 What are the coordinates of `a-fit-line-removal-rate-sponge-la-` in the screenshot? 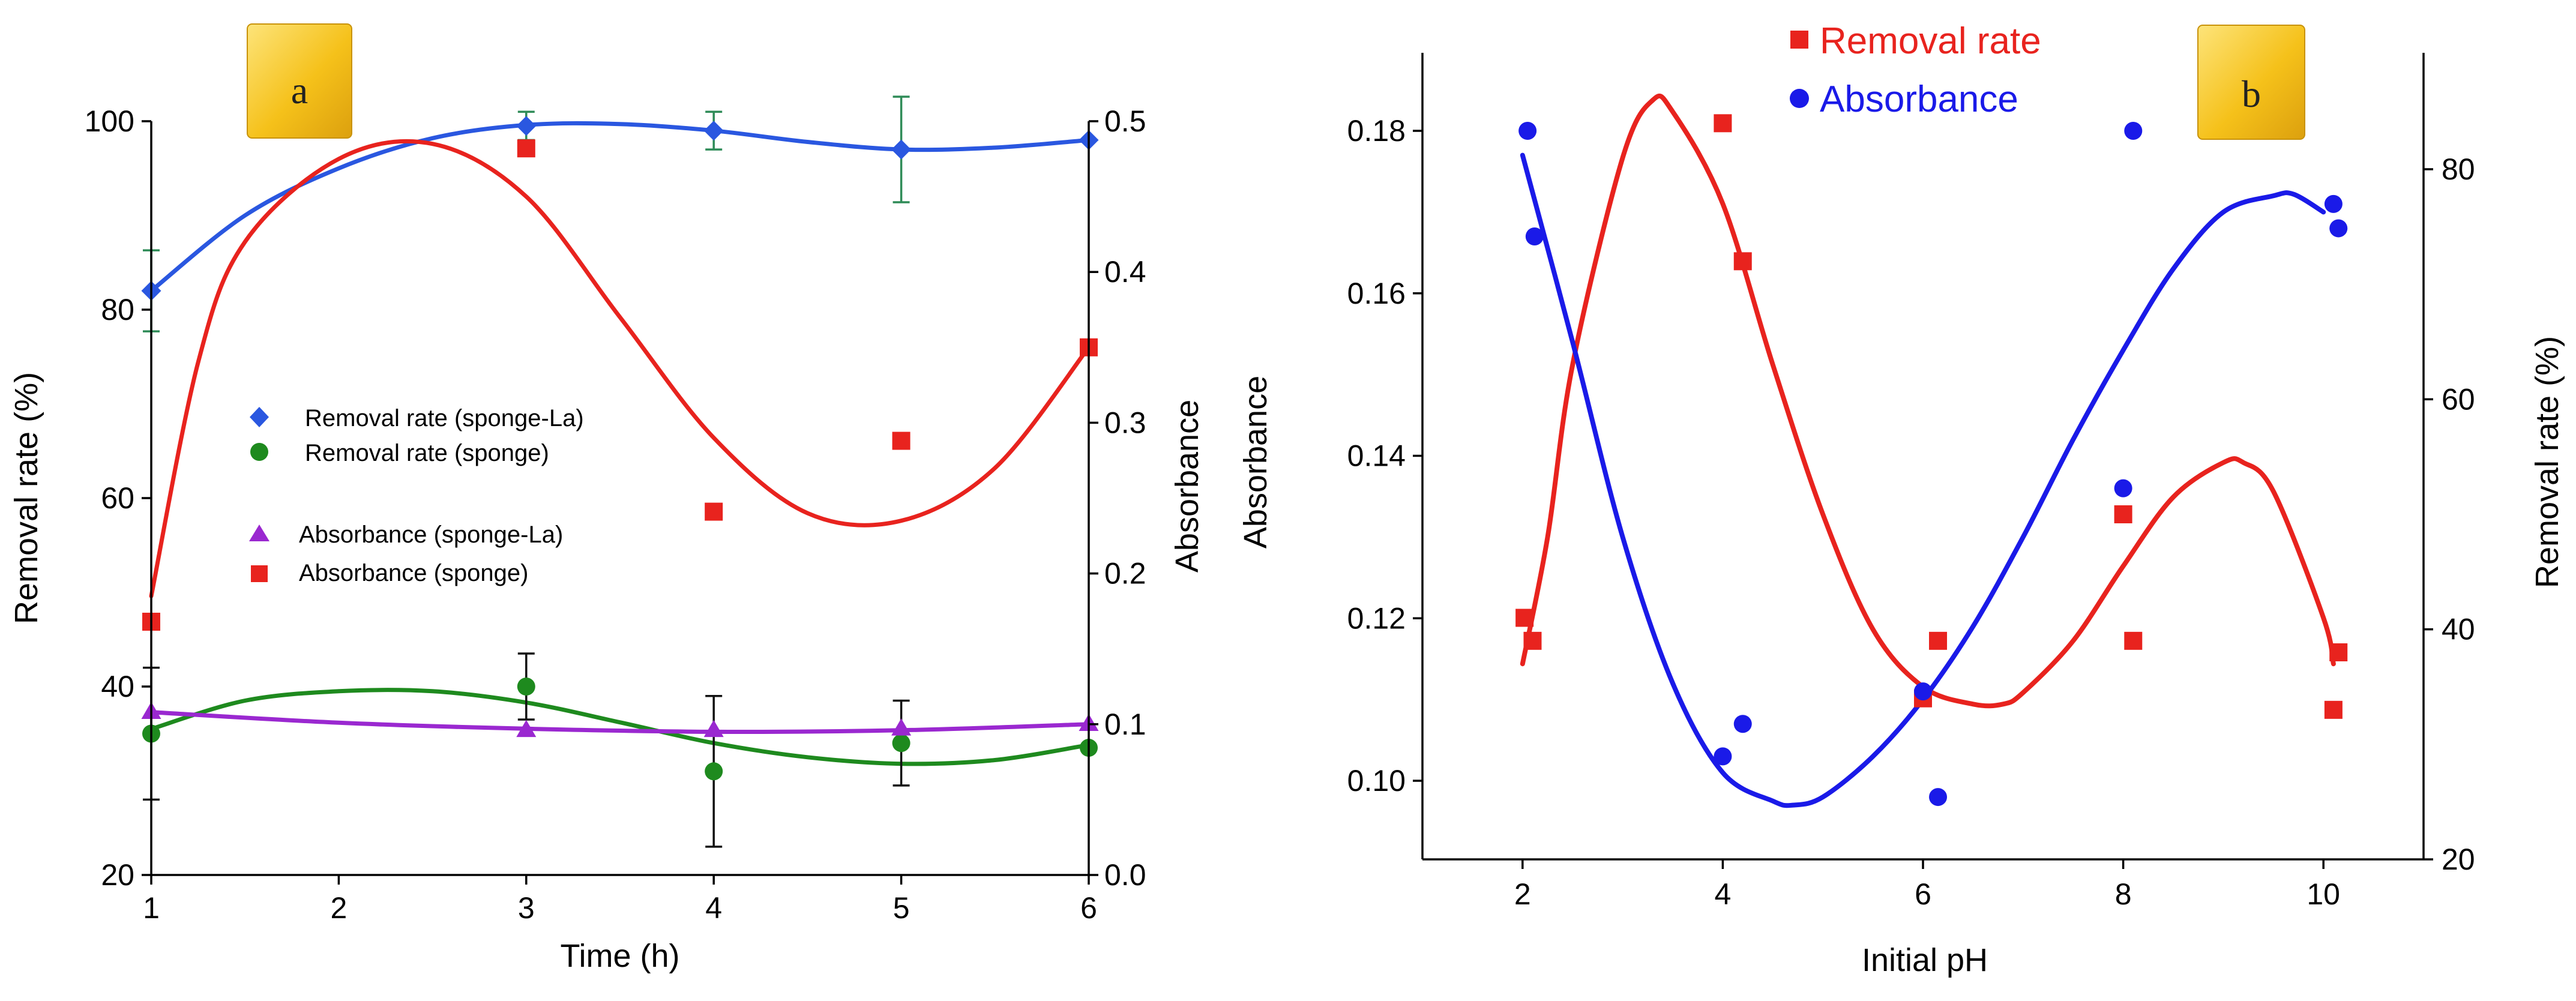 It's located at (620, 207).